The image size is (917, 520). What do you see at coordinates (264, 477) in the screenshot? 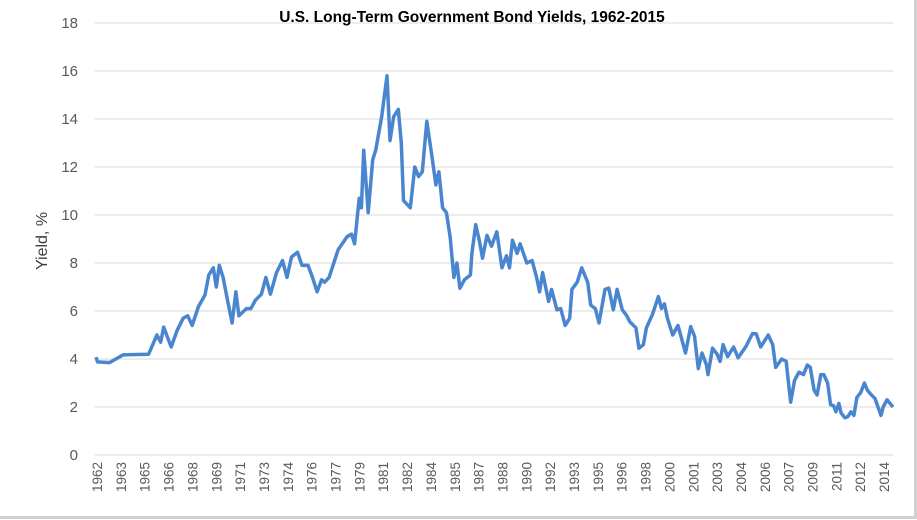
I see `x-tick-label: 1973` at bounding box center [264, 477].